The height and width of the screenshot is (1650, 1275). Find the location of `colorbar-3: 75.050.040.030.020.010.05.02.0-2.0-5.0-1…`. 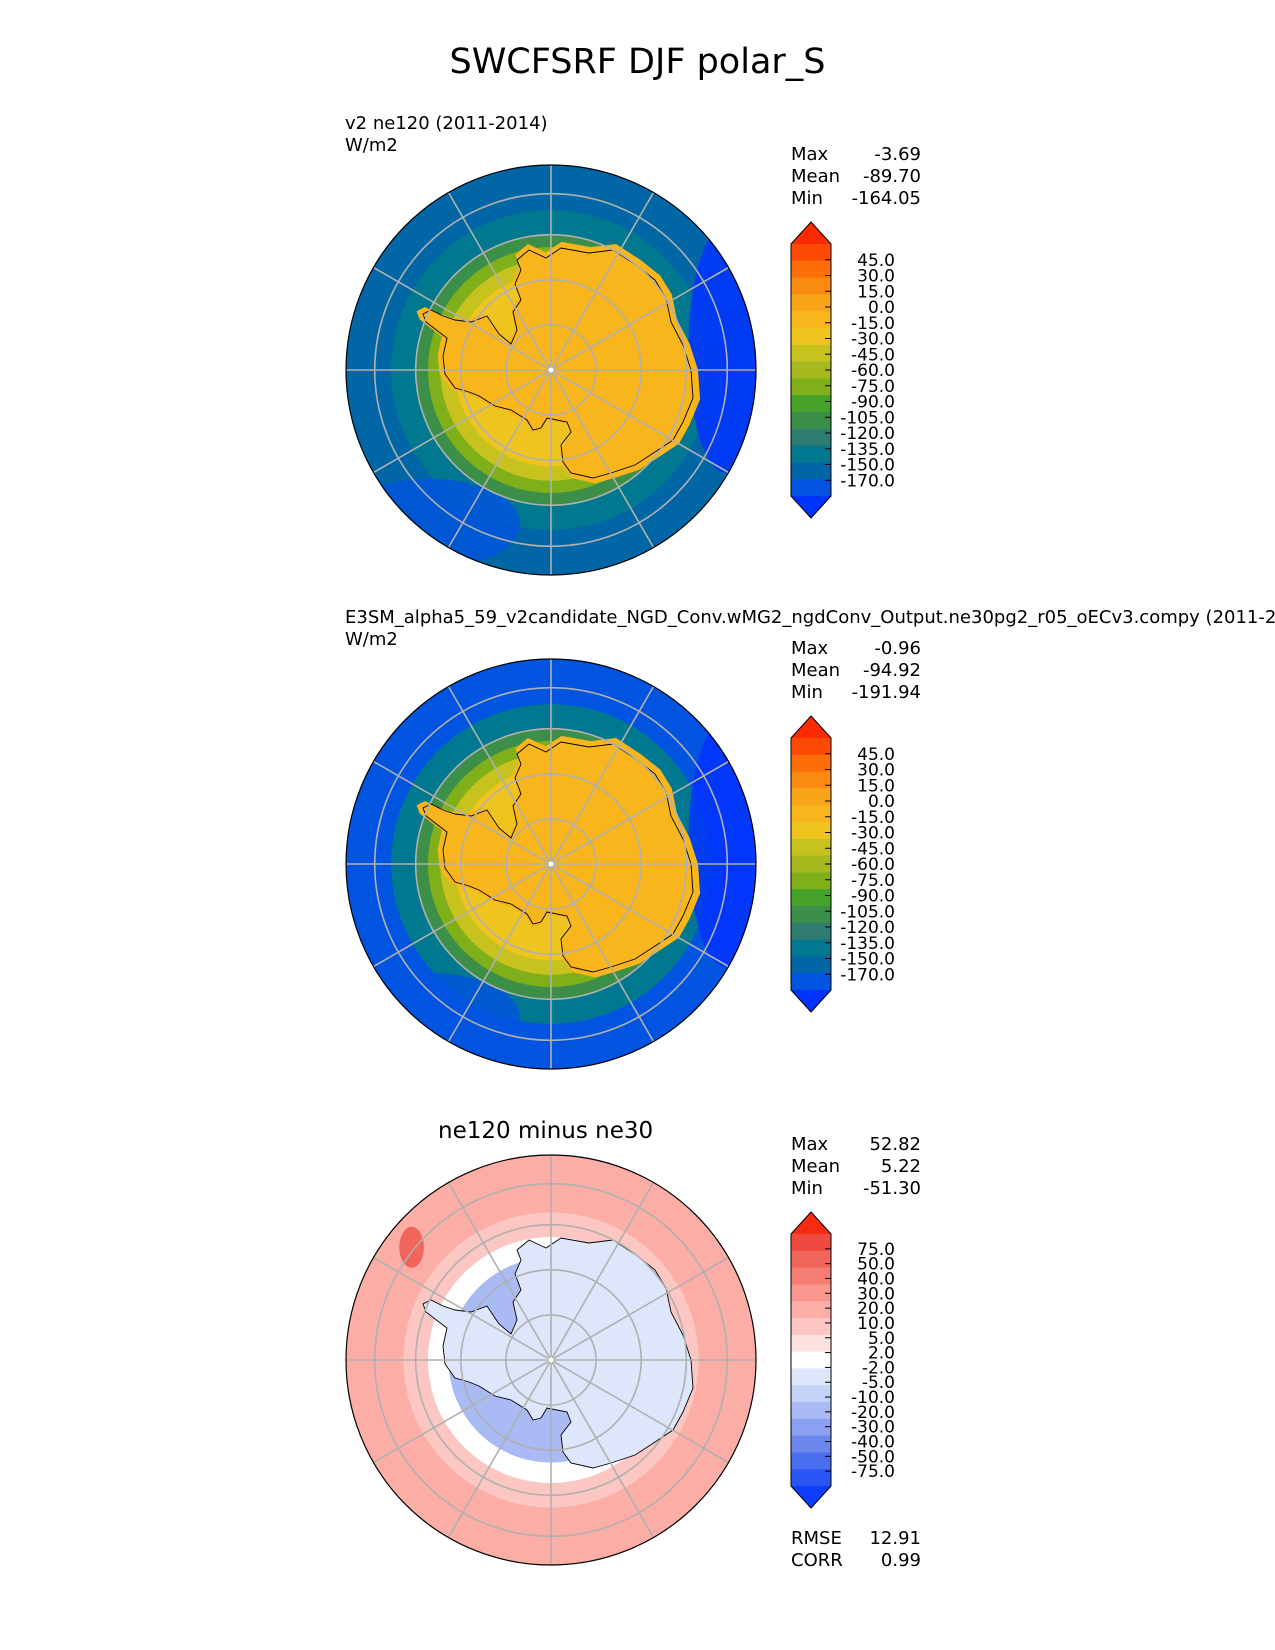

colorbar-3: 75.050.040.030.020.010.05.02.0-2.0-5.0-1… is located at coordinates (842, 1360).